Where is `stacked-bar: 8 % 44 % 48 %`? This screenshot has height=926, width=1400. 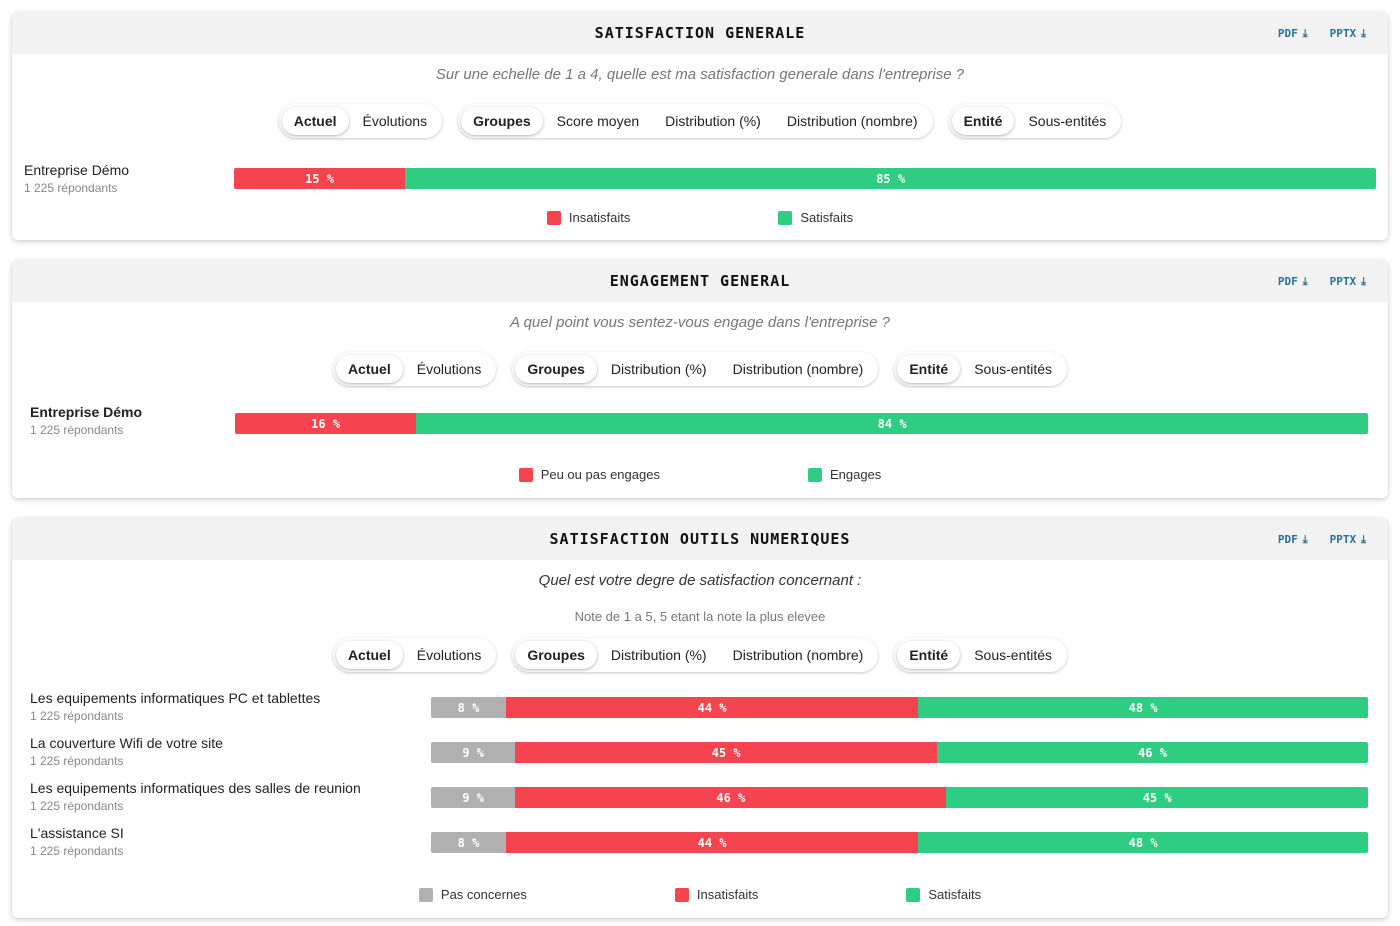 stacked-bar: 8 % 44 % 48 % is located at coordinates (899, 707).